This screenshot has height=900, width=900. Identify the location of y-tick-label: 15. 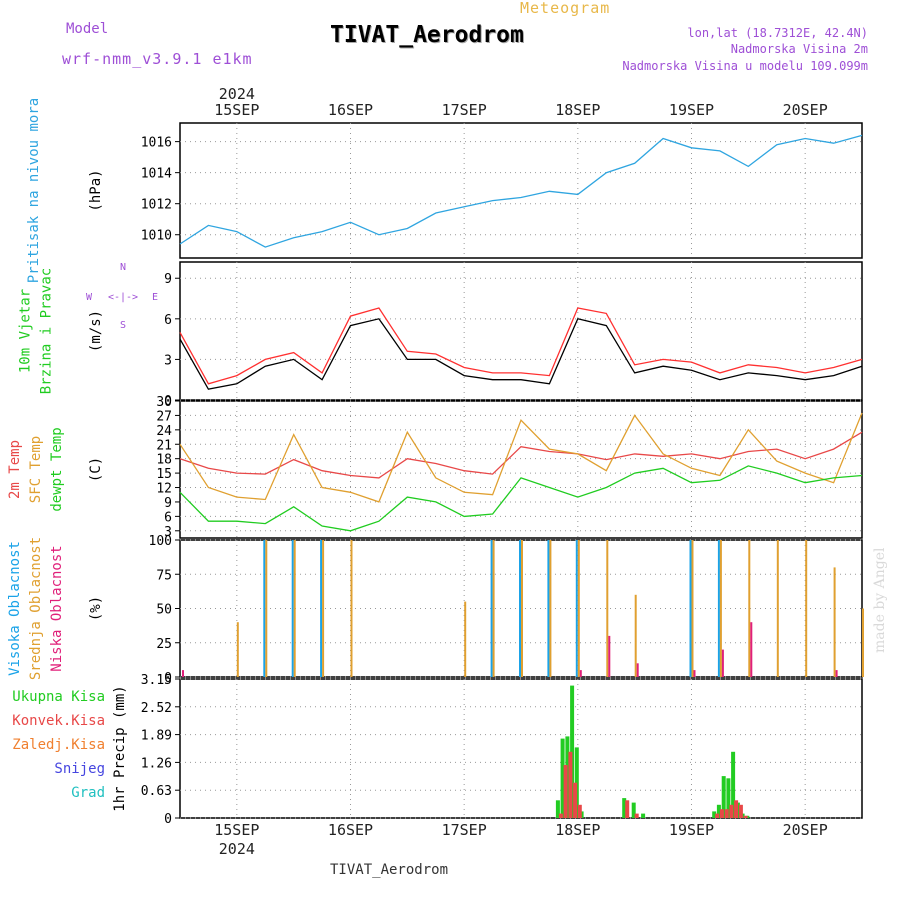
(164, 474).